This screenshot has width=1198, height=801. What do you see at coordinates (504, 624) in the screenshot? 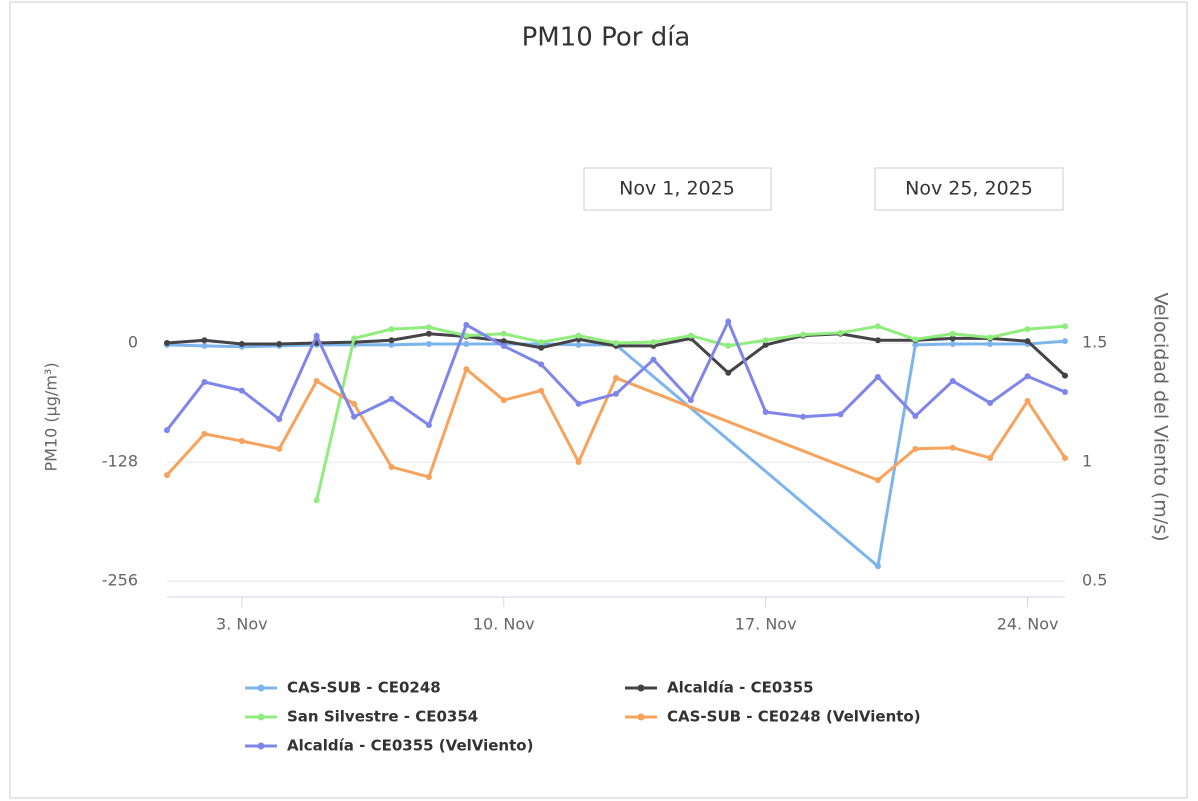
I see `x-tick-label: 10. Nov` at bounding box center [504, 624].